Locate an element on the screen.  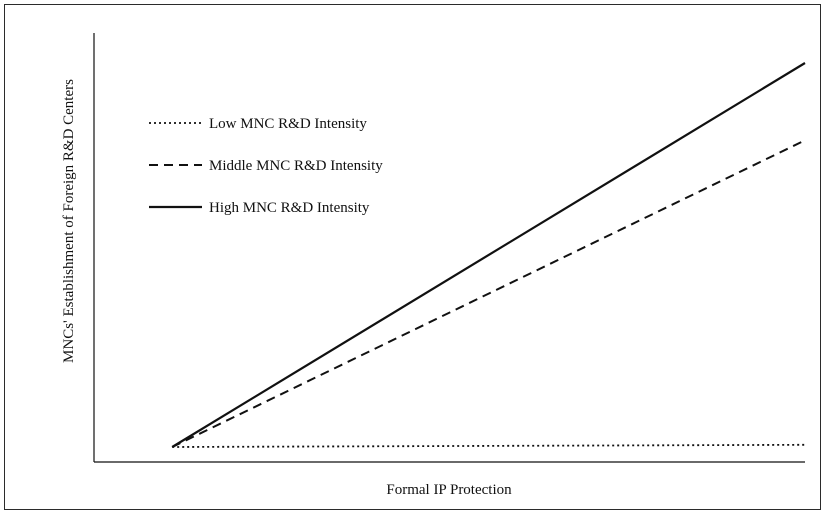
legend-label: High MNC R&D Intensity is located at coordinates (289, 208).